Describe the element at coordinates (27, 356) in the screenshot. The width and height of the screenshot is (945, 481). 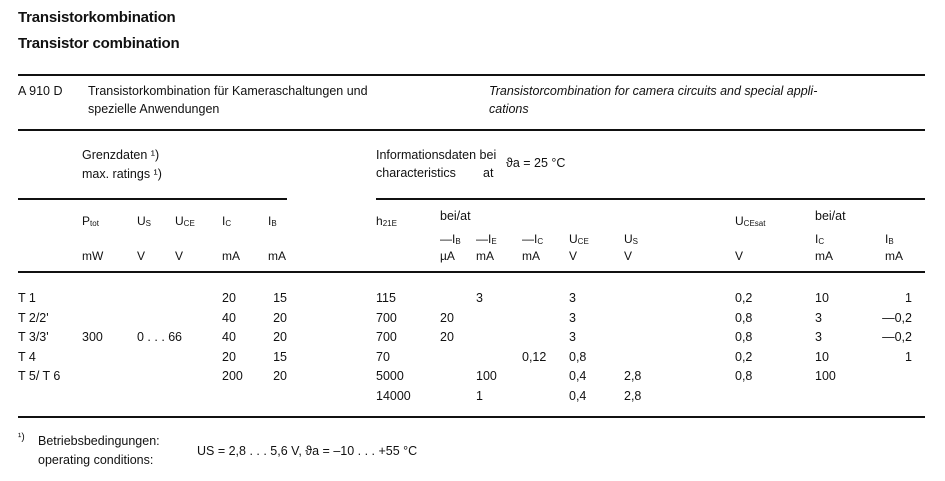
I see `row-label: T 4` at that location.